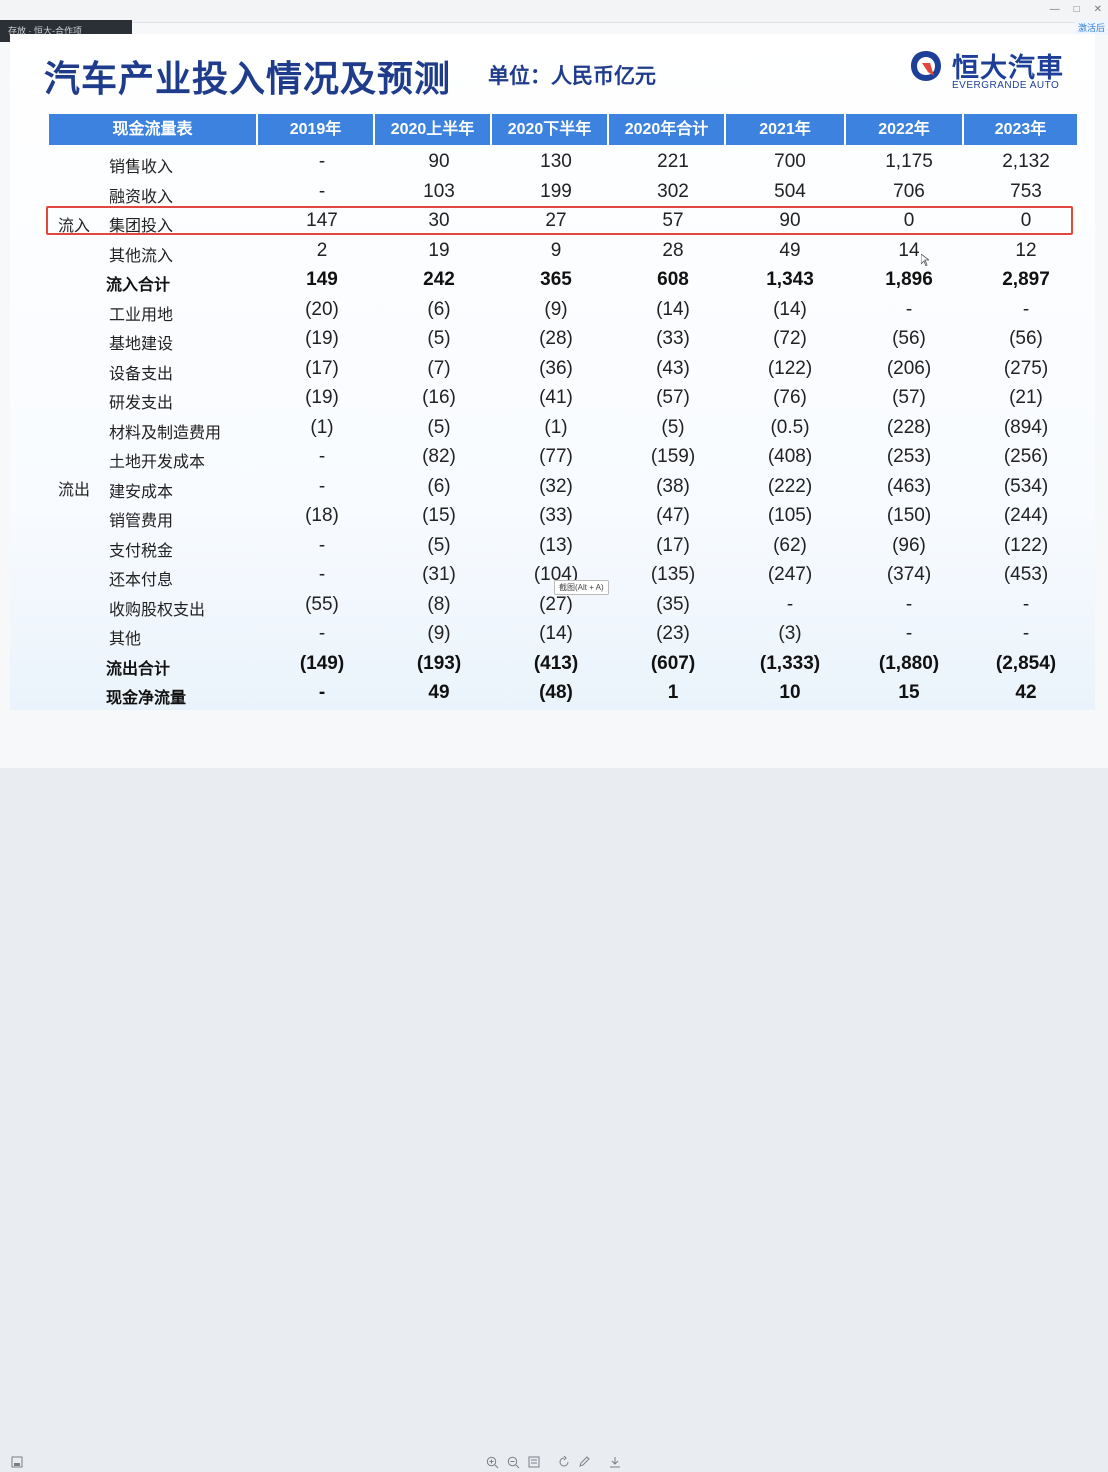 This screenshot has width=1108, height=1472. I want to click on table-cell: (27), so click(556, 604).